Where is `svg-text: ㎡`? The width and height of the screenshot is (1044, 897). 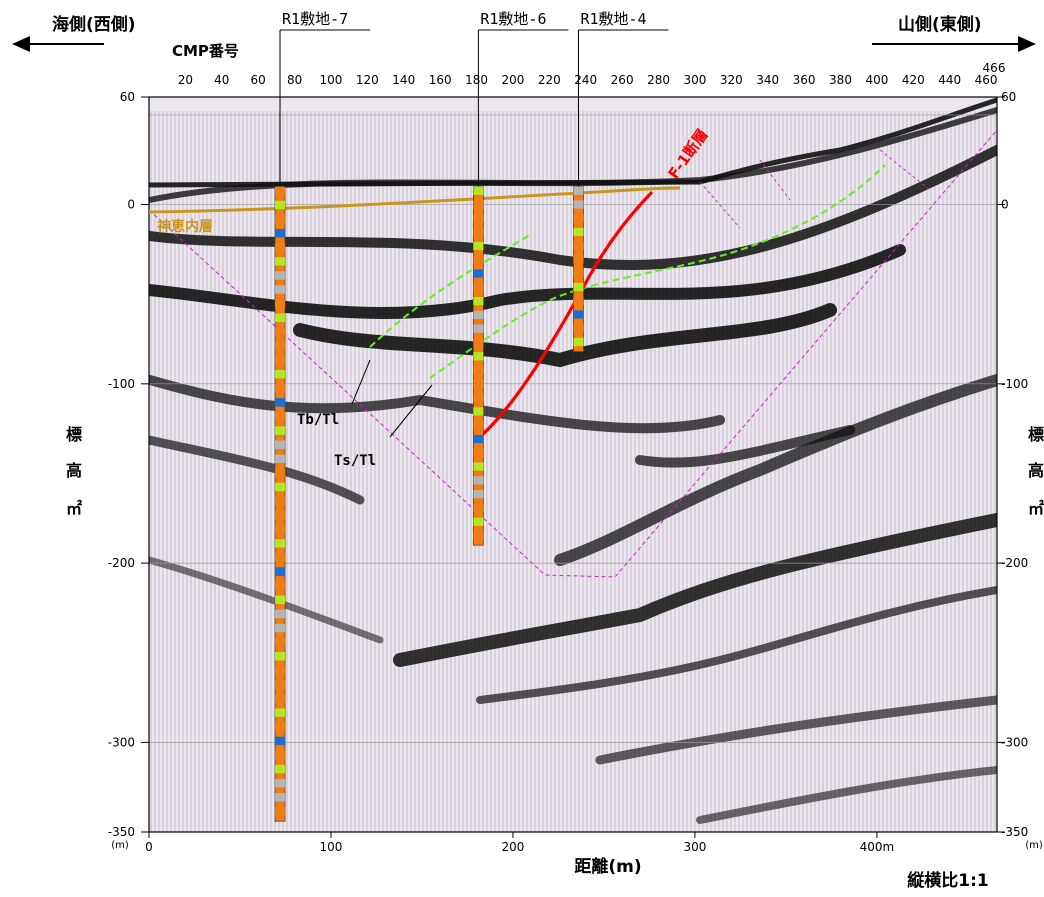
svg-text: ㎡ is located at coordinates (74, 508).